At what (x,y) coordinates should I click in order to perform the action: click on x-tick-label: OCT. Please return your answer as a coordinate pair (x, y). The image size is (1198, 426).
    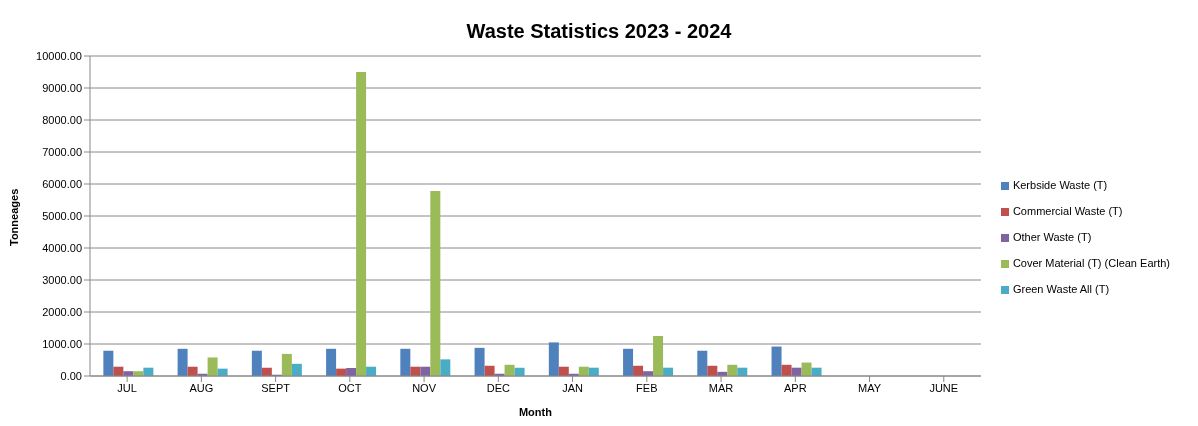
    Looking at the image, I should click on (350, 387).